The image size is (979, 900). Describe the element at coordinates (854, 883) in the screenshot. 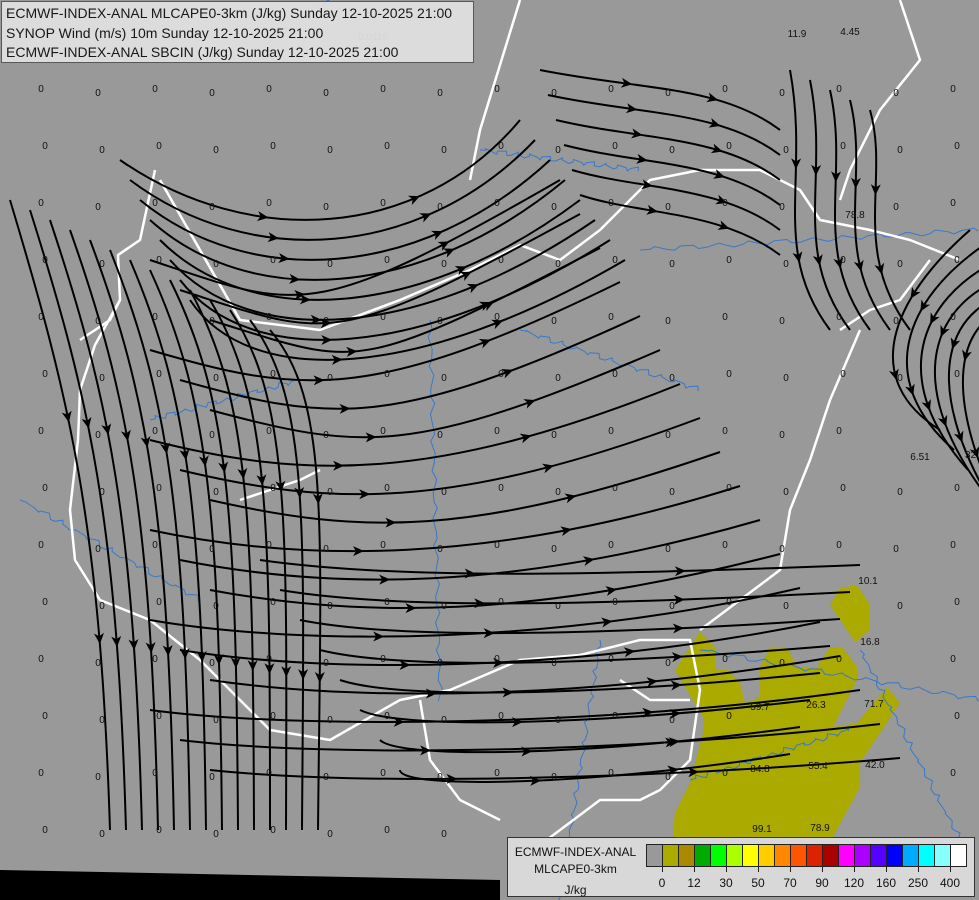

I see `legend-tick-label: 120` at that location.